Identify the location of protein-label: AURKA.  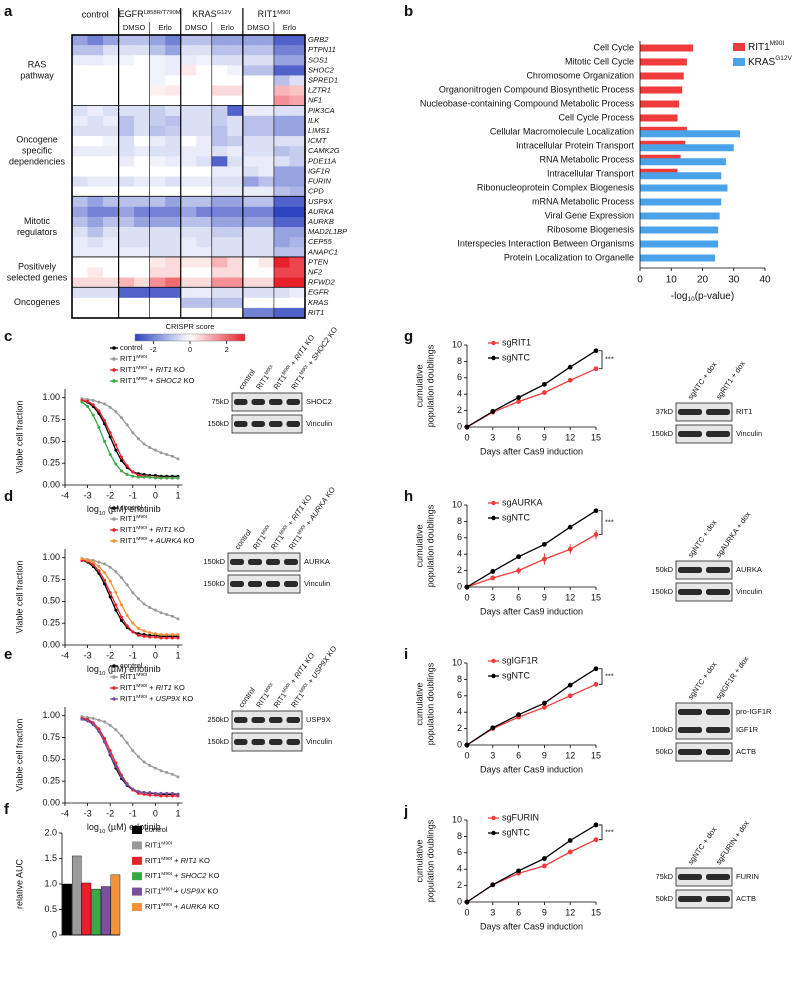
(749, 569).